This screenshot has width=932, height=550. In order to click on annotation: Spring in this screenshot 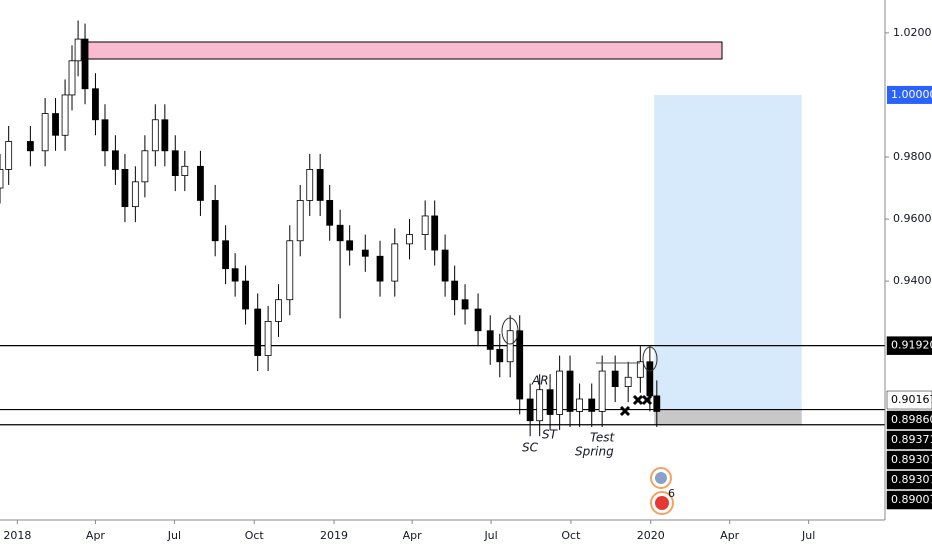, I will do `click(594, 452)`.